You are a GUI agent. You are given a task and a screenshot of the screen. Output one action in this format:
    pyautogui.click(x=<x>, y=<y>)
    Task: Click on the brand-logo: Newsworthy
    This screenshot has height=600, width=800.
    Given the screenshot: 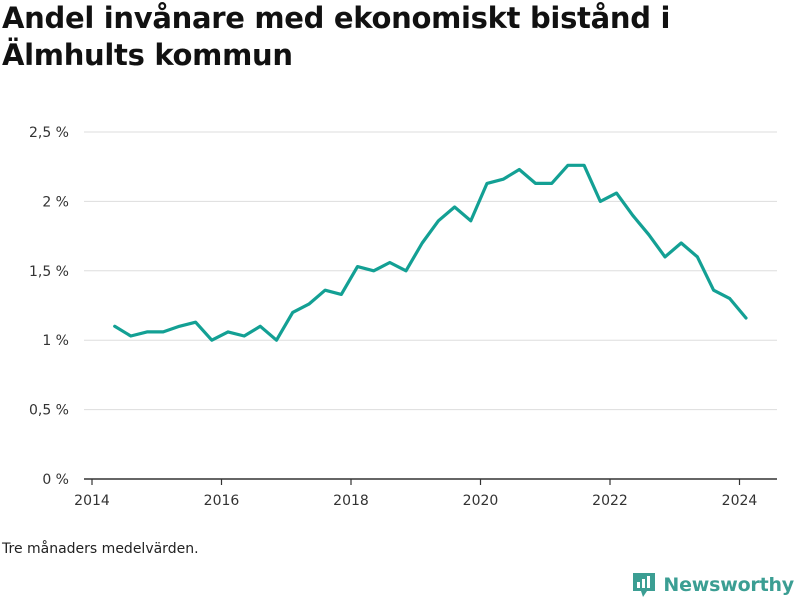 What is the action you would take?
    pyautogui.click(x=712, y=585)
    